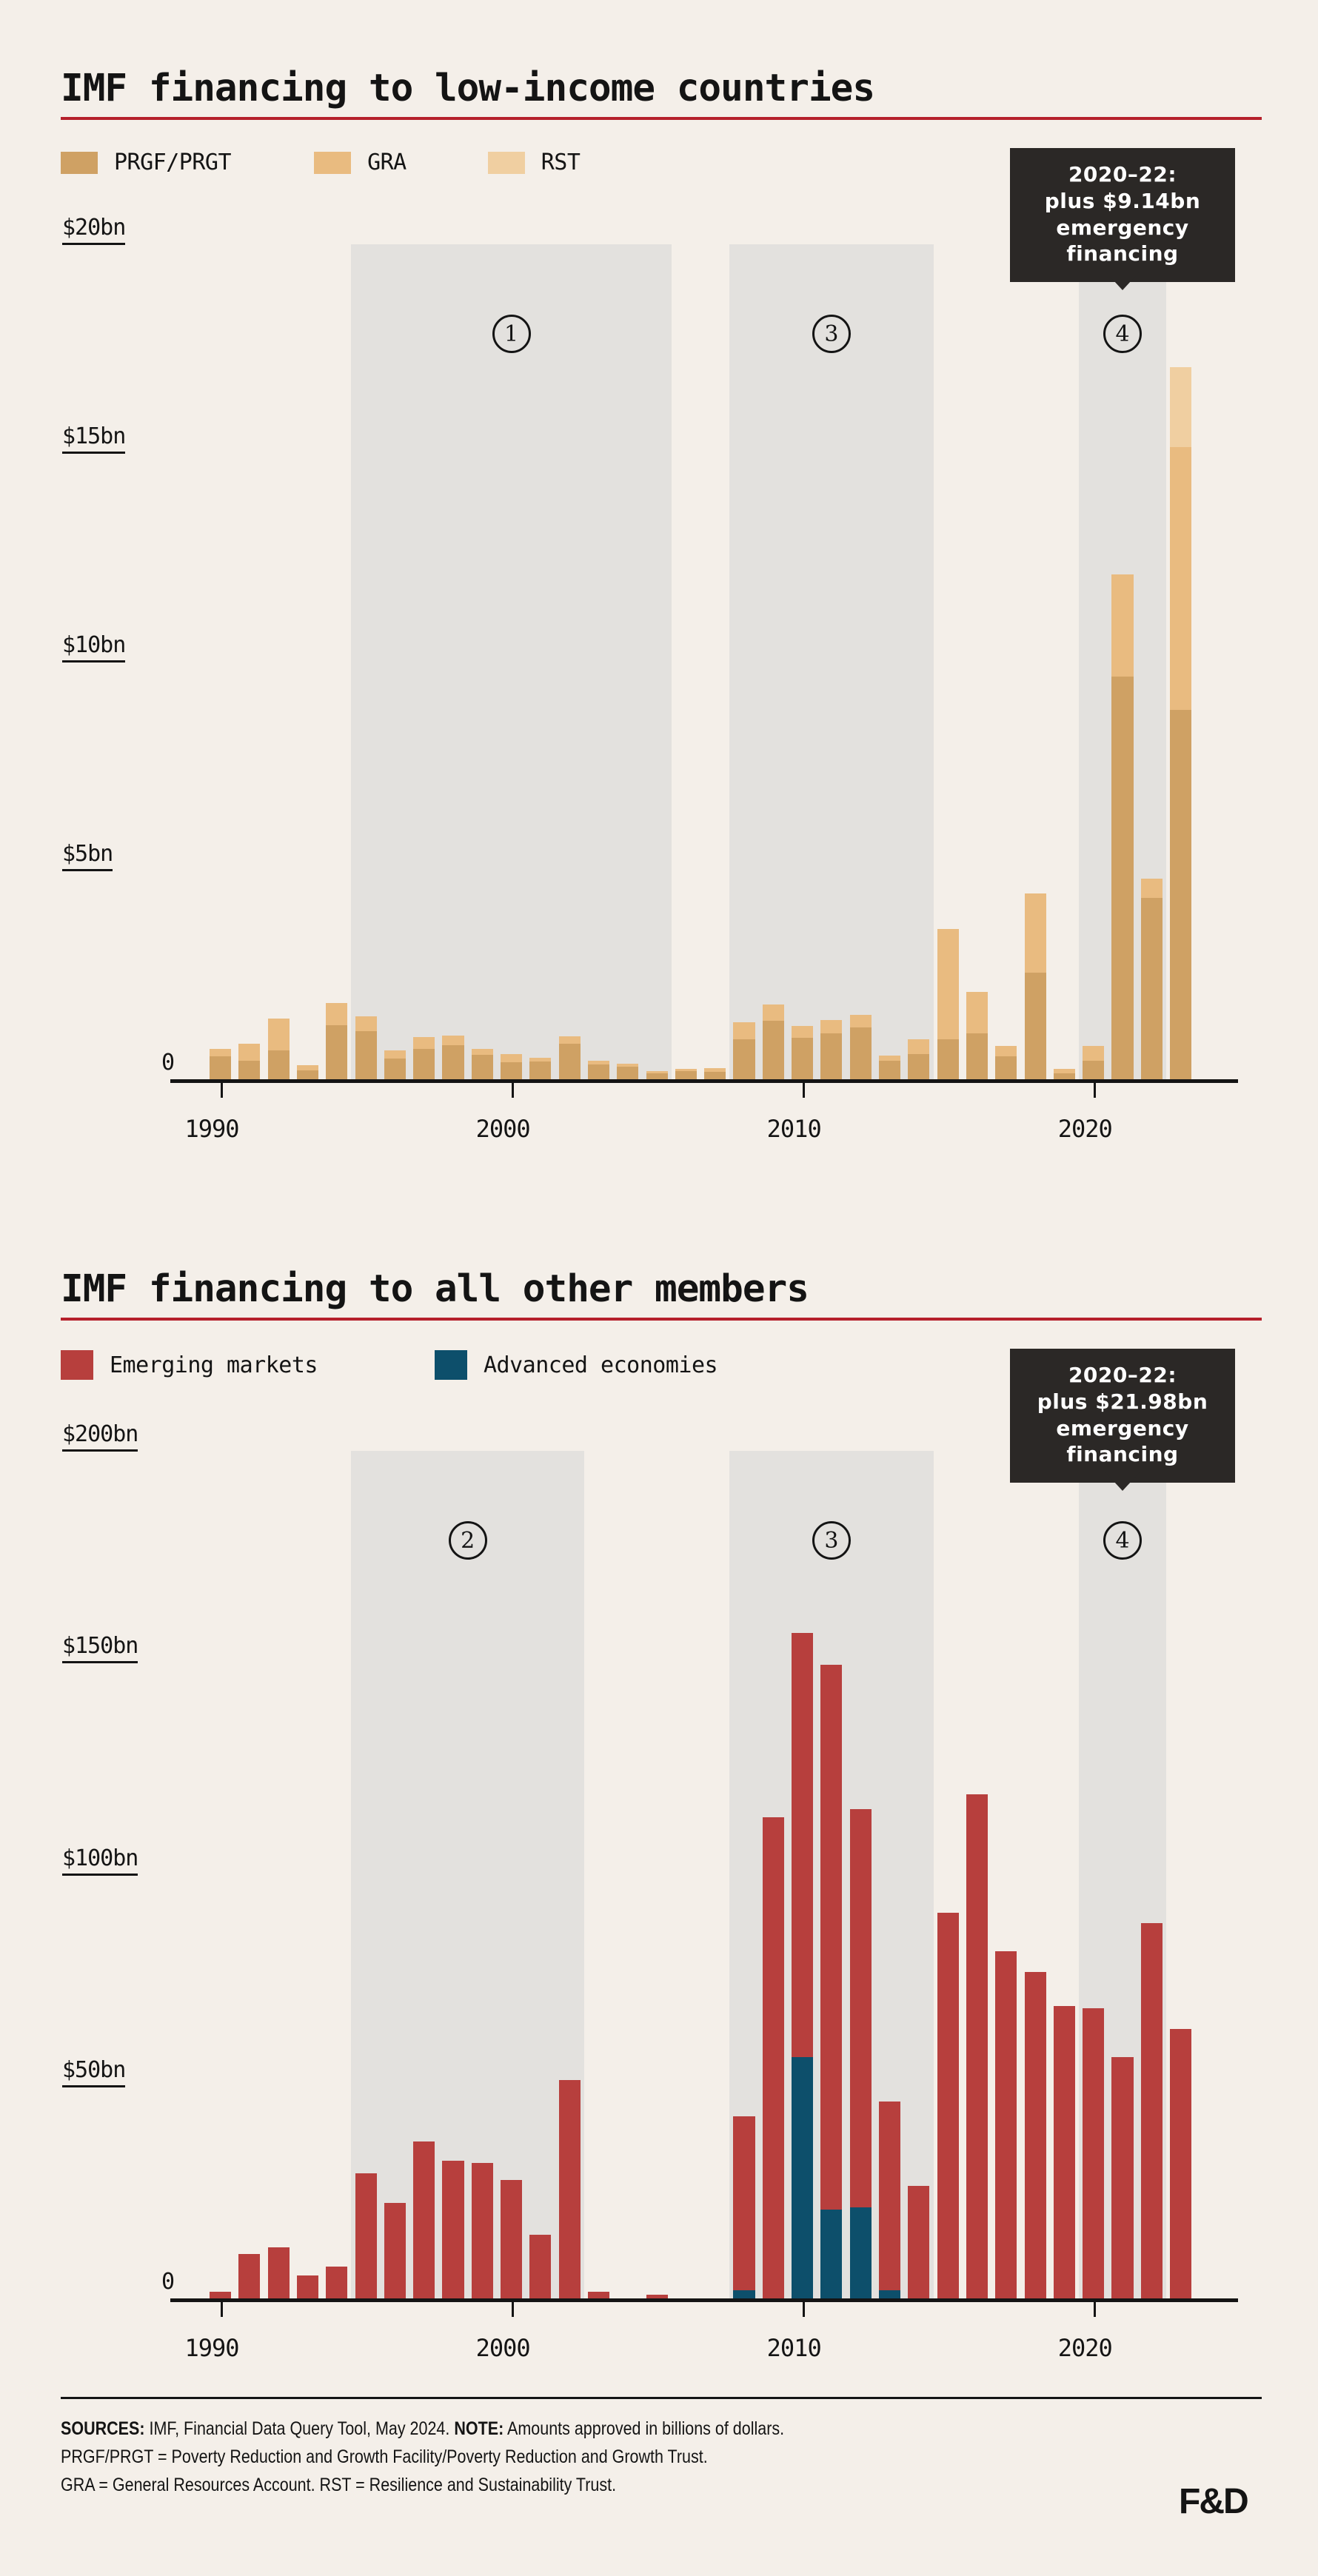 Image resolution: width=1318 pixels, height=2576 pixels. I want to click on legend-item-gra: GRA, so click(360, 162).